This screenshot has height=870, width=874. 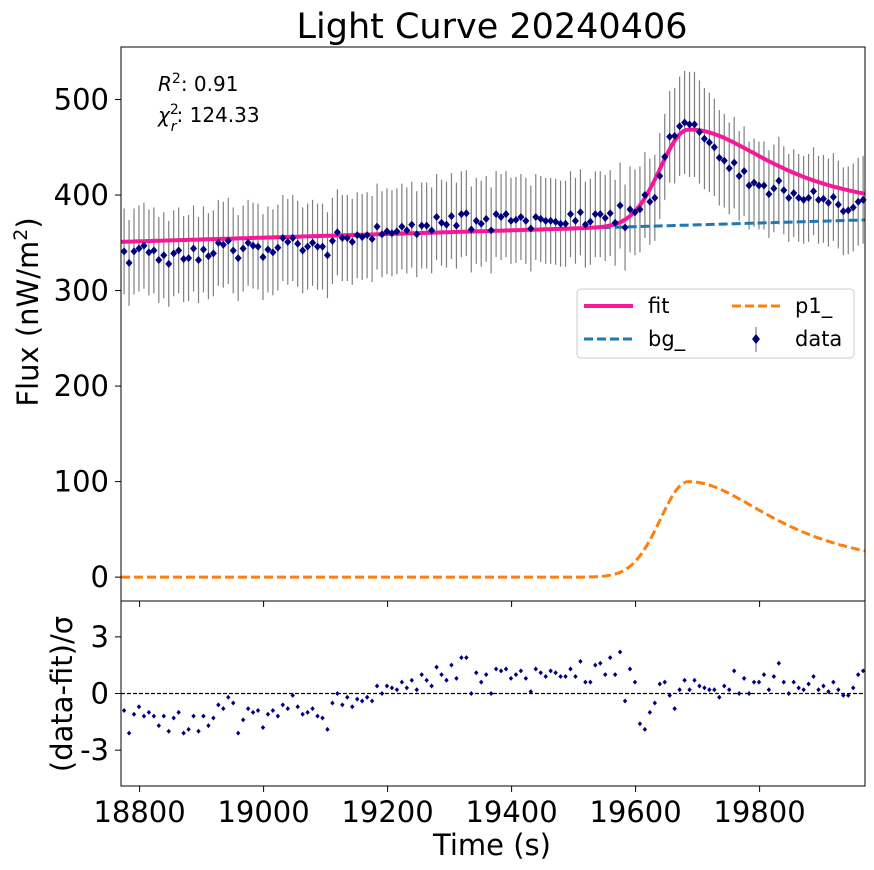 I want to click on residual-y-tick-label: 3, so click(x=100, y=637).